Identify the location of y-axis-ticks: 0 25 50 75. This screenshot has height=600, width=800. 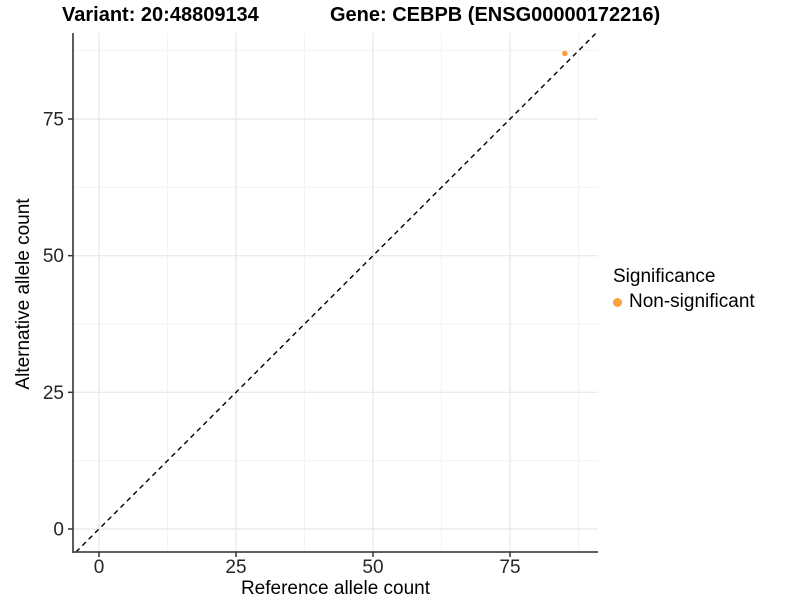
(58, 325).